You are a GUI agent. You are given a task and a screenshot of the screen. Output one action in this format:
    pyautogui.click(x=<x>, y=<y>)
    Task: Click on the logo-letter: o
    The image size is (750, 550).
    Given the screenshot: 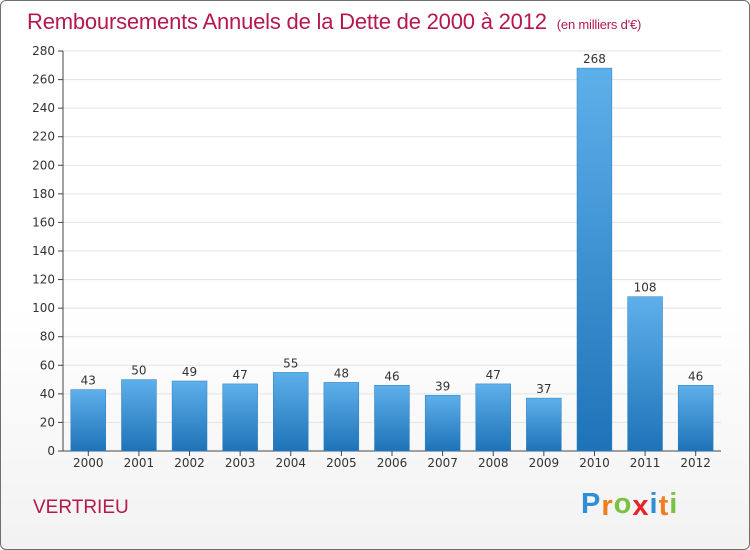 What is the action you would take?
    pyautogui.click(x=623, y=504)
    